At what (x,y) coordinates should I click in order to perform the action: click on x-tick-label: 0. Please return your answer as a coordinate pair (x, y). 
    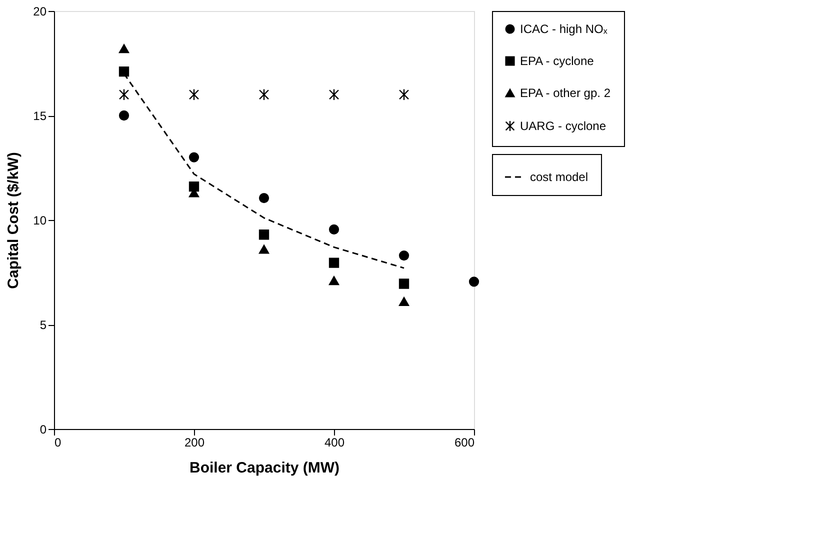
    Looking at the image, I should click on (58, 443).